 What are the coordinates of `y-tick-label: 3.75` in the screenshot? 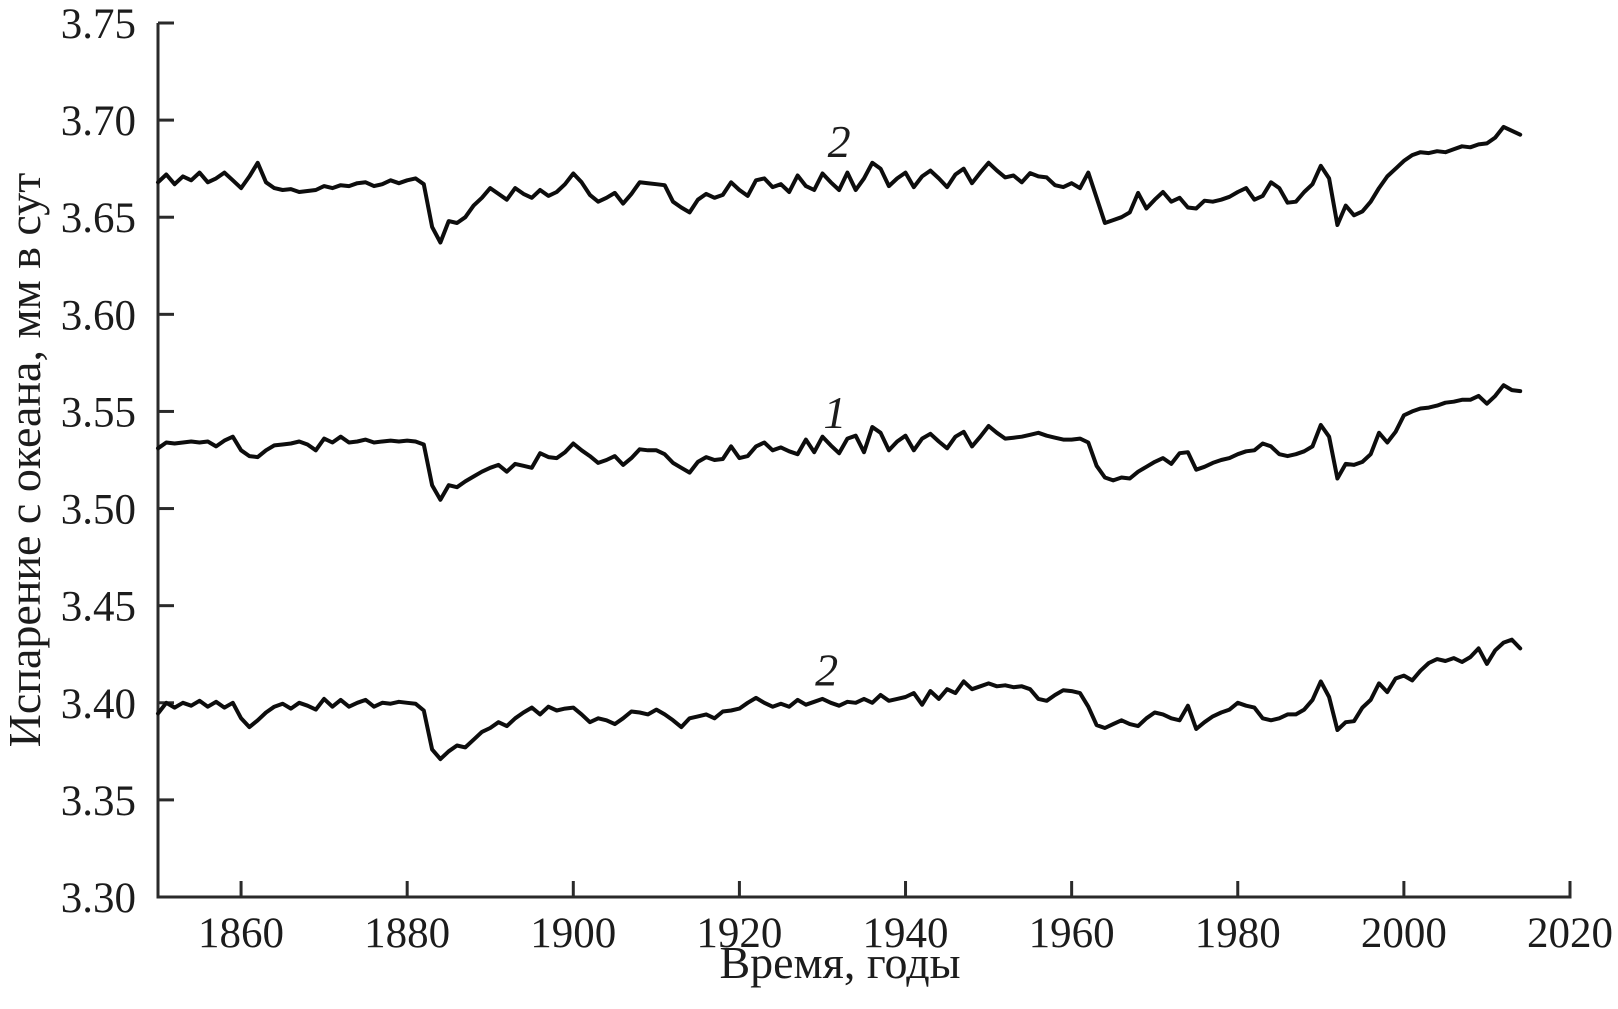 It's located at (98, 24).